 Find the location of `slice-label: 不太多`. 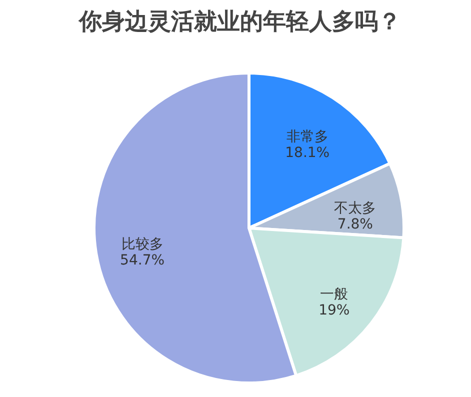

slice-label: 不太多 is located at coordinates (355, 208).